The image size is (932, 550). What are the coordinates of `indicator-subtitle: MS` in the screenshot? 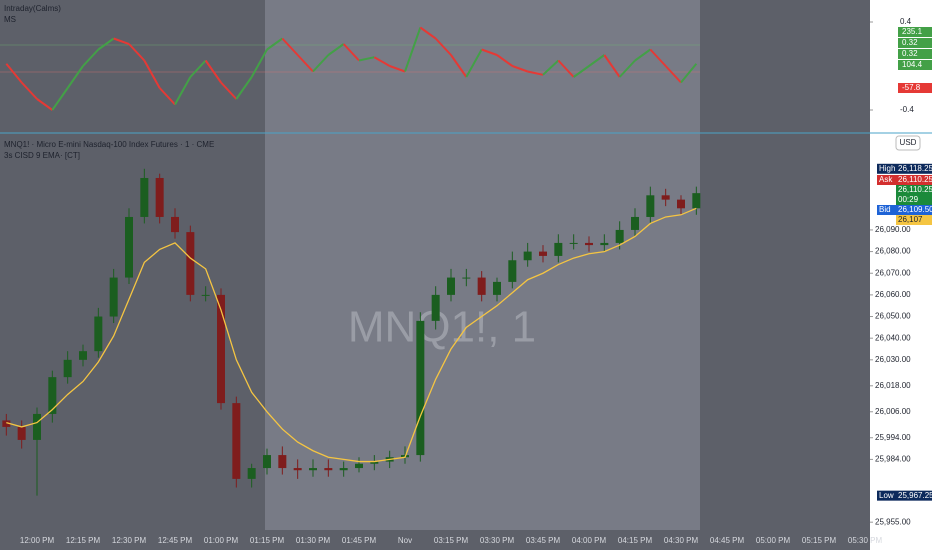 It's located at (10, 19).